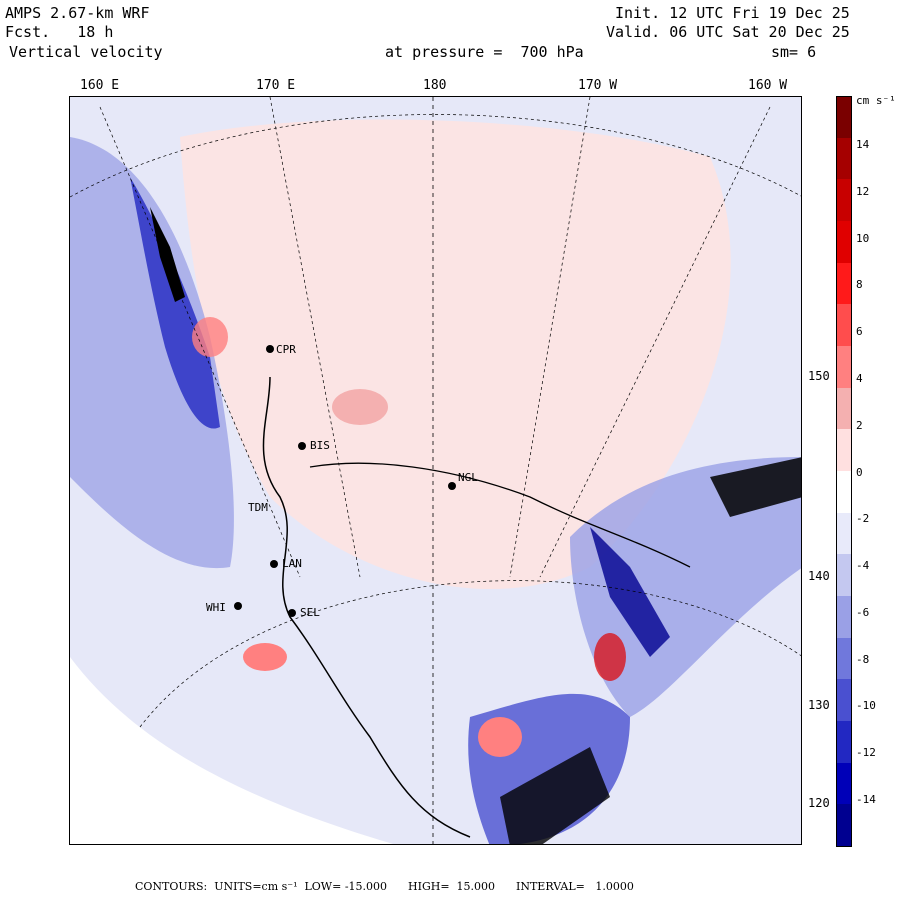 This screenshot has width=900, height=900. I want to click on south-dark-ridge, so click(555, 795).